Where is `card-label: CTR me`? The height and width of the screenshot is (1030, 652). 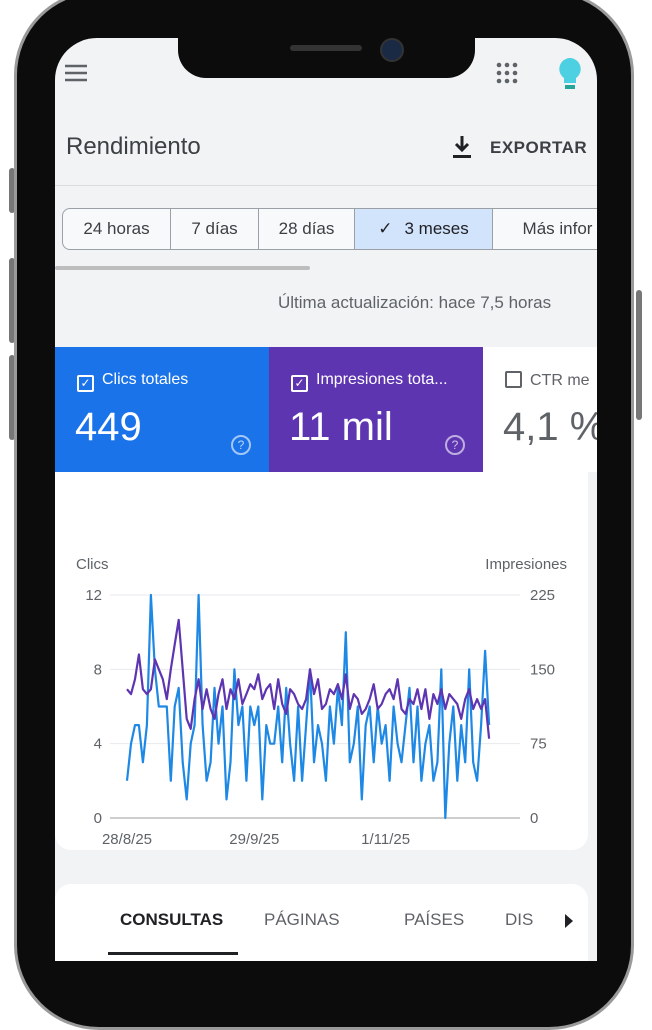 card-label: CTR me is located at coordinates (547, 380).